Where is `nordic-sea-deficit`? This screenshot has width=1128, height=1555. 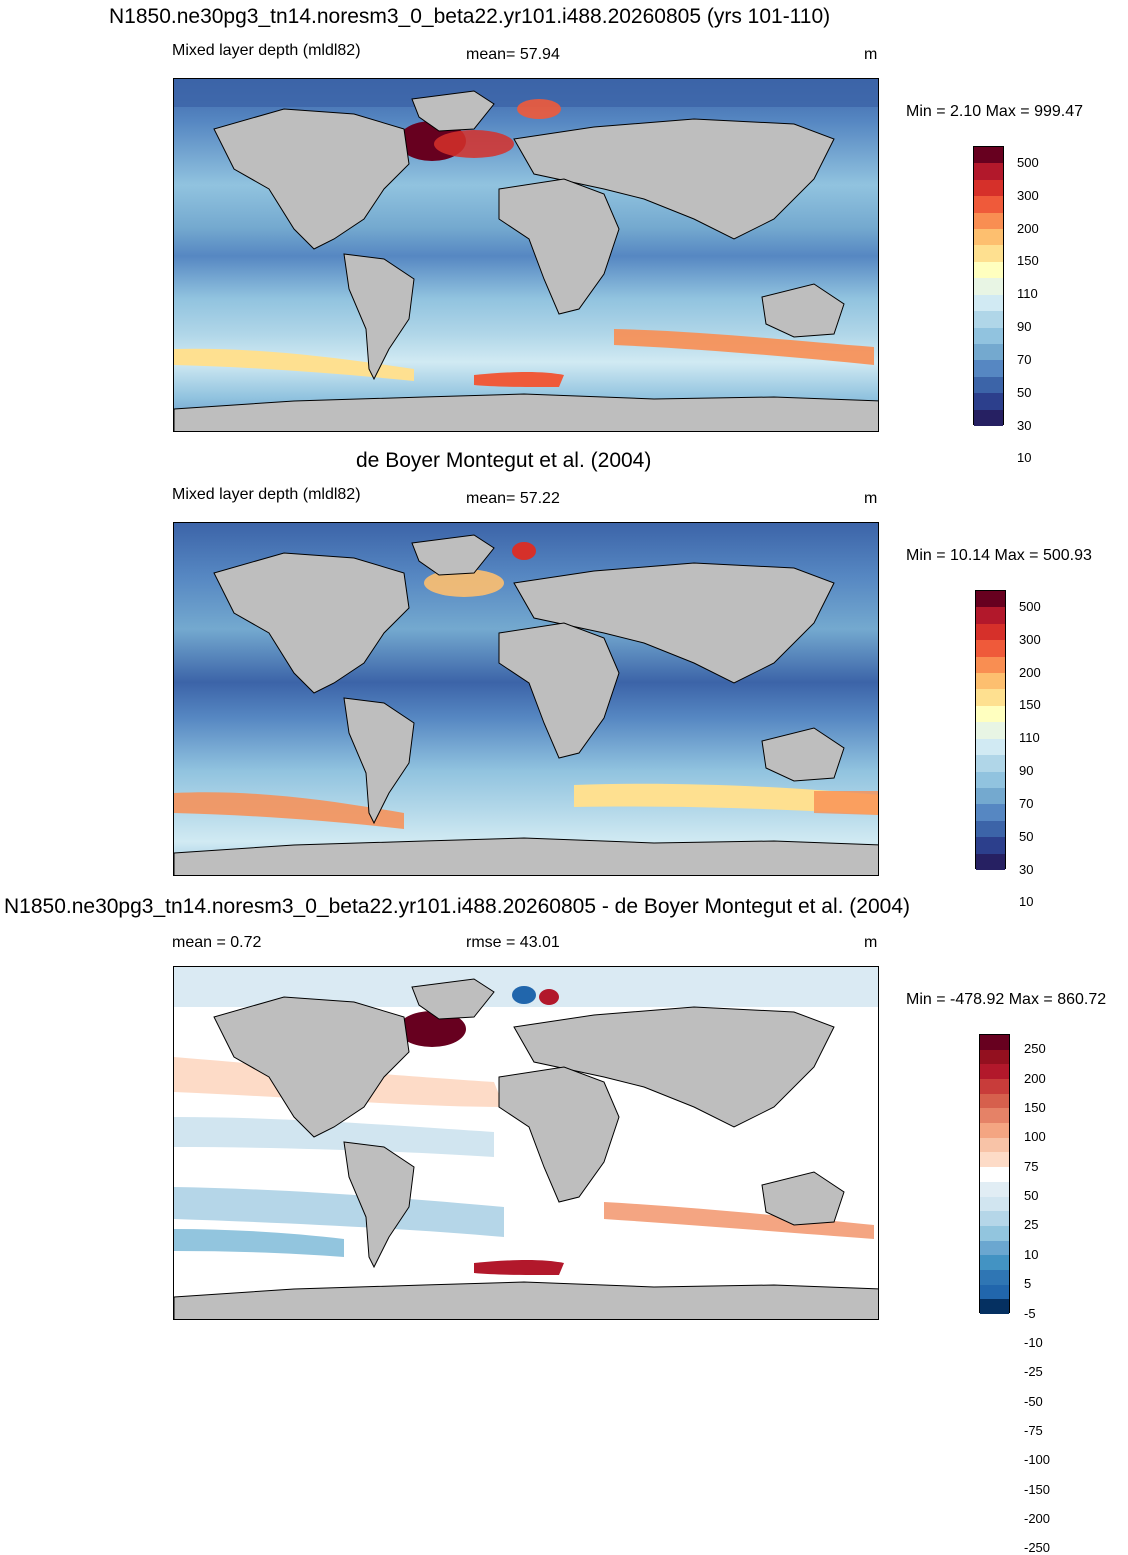
nordic-sea-deficit is located at coordinates (524, 995).